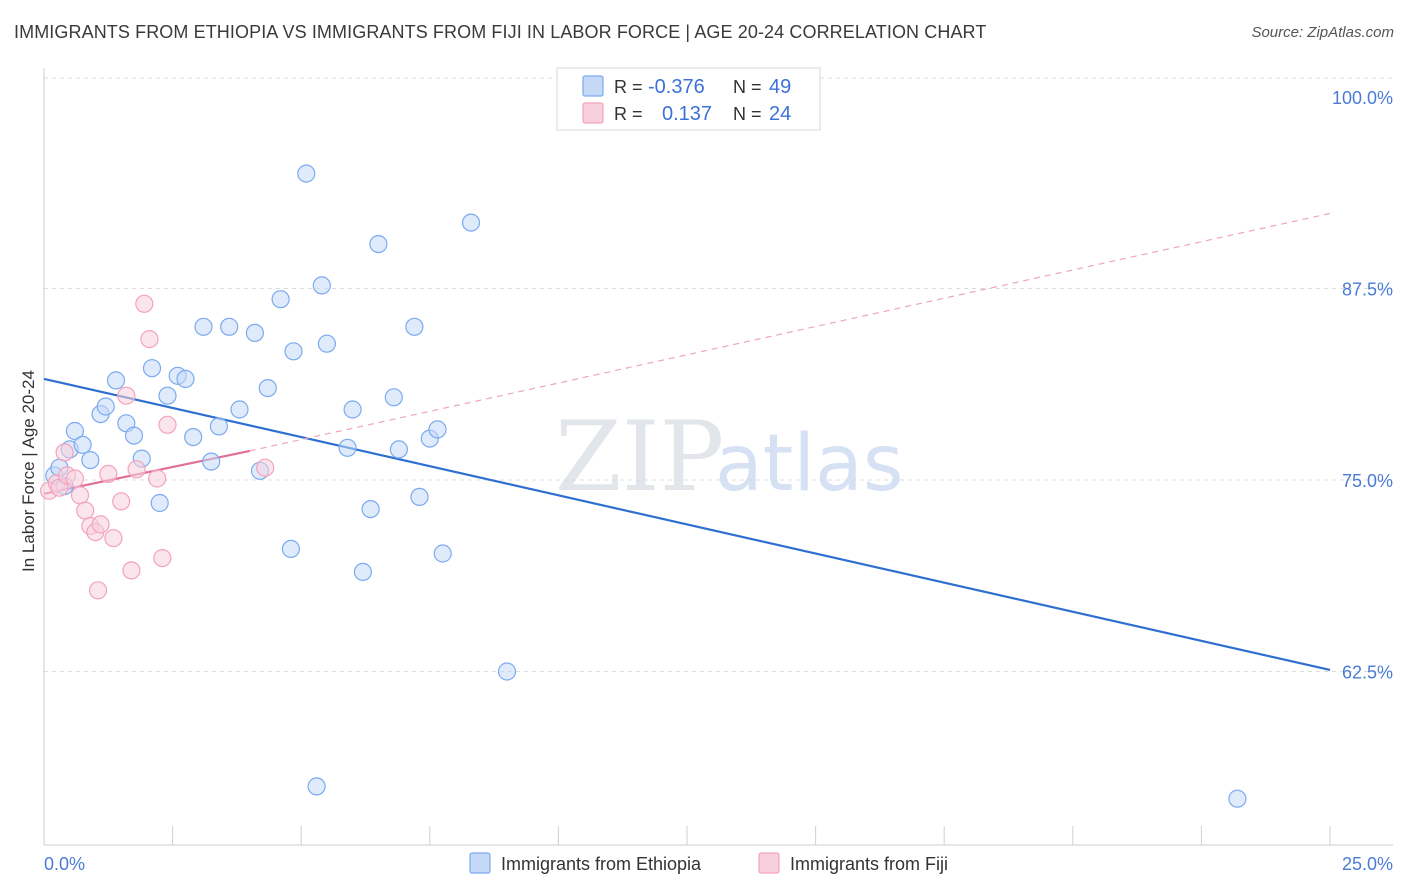 This screenshot has width=1406, height=892. I want to click on stats-legend: R = -0.376 N = 49 R = 0.137 N = 24, so click(688, 99).